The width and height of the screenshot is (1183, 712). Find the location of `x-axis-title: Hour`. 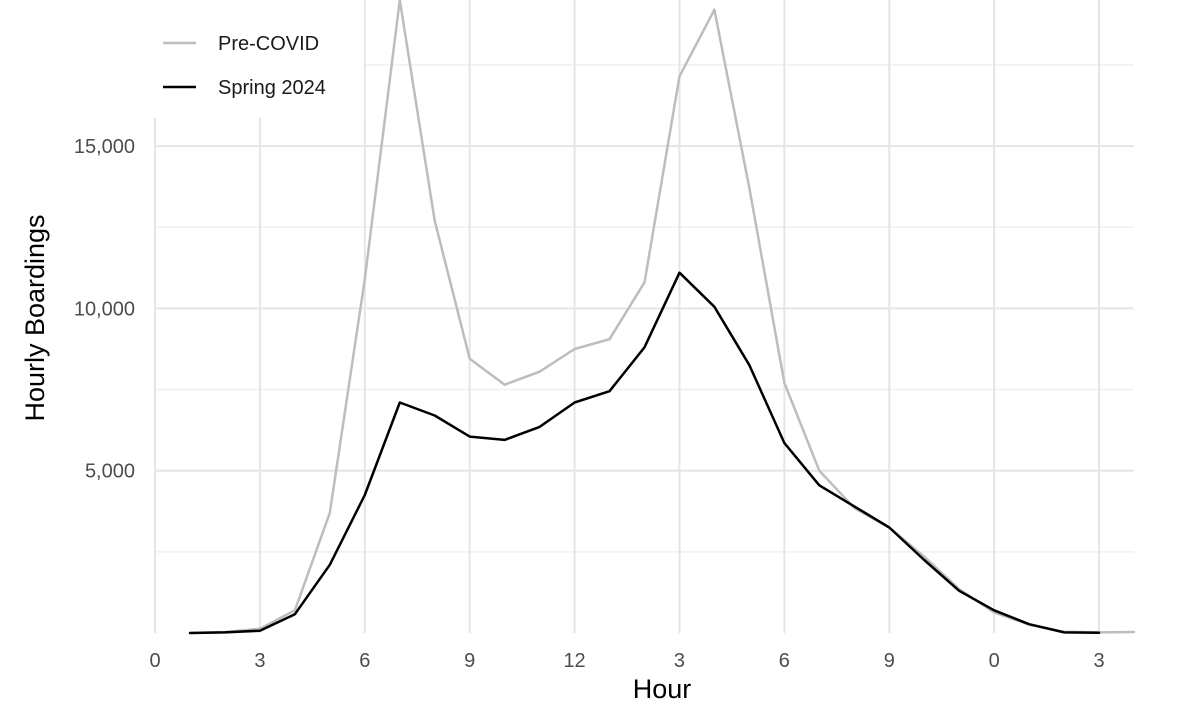

x-axis-title: Hour is located at coordinates (662, 689).